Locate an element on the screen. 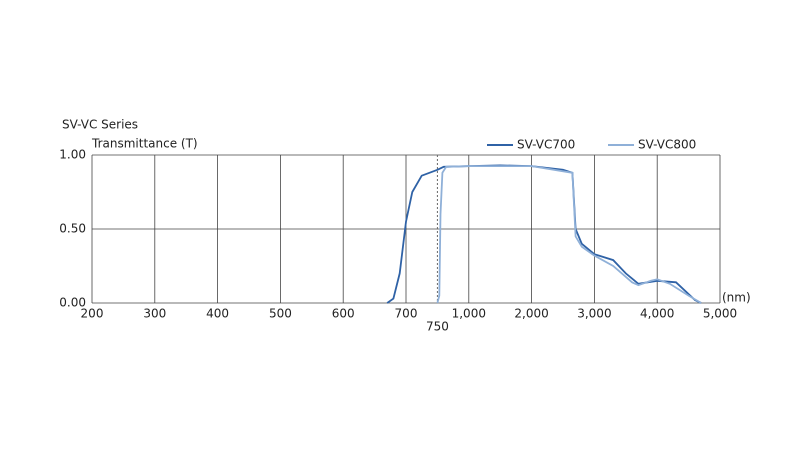 This screenshot has height=450, width=800. x-tick-label: 4,000 is located at coordinates (657, 314).